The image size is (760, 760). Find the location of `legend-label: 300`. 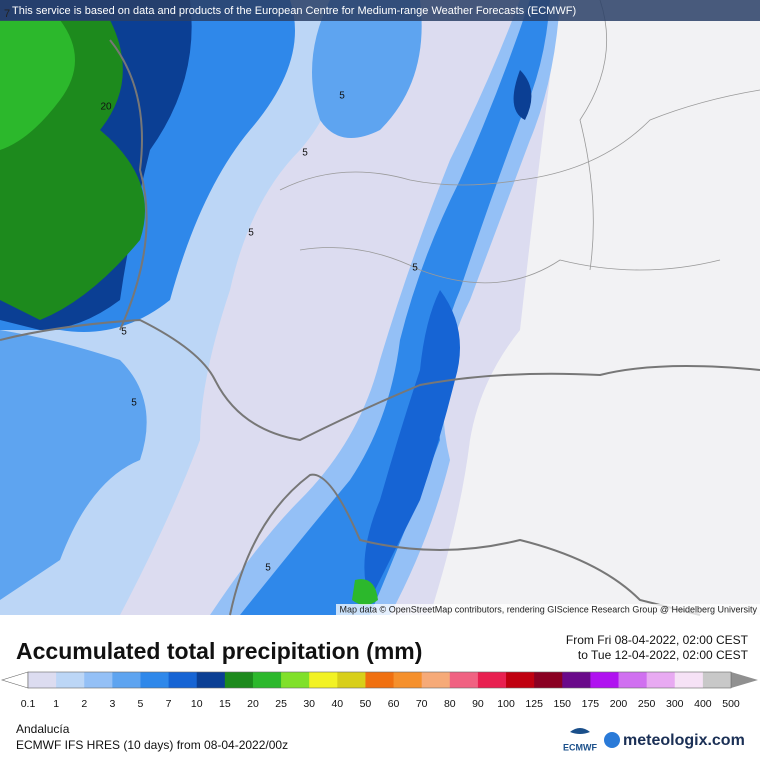

legend-label: 300 is located at coordinates (675, 704).